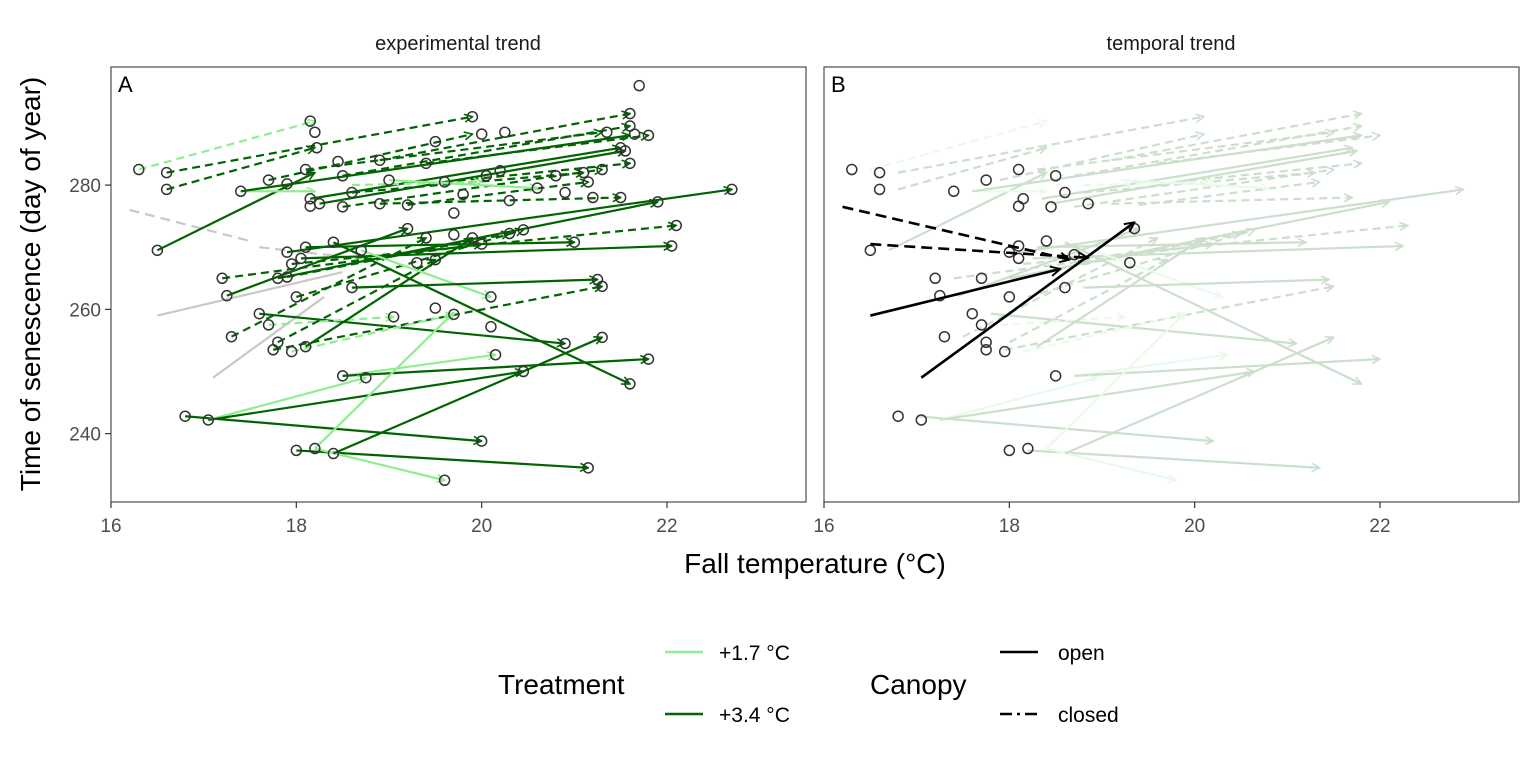  I want to click on legend-label-closed: closed, so click(1088, 715).